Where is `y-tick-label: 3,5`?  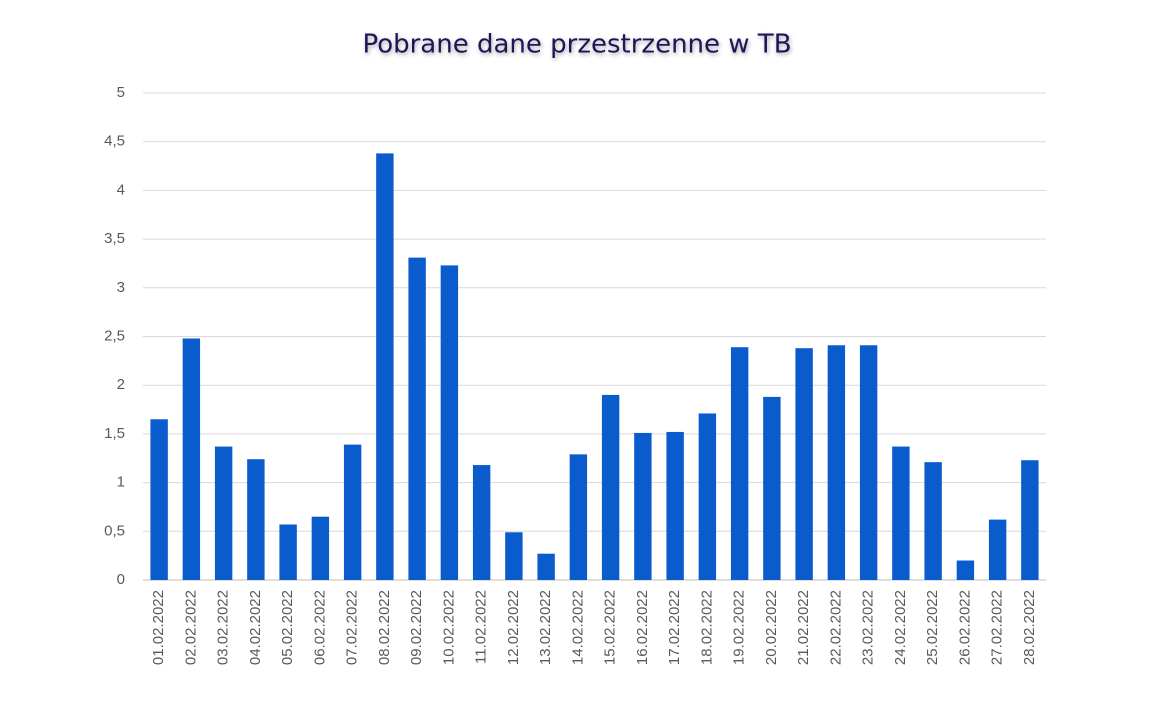
y-tick-label: 3,5 is located at coordinates (114, 238).